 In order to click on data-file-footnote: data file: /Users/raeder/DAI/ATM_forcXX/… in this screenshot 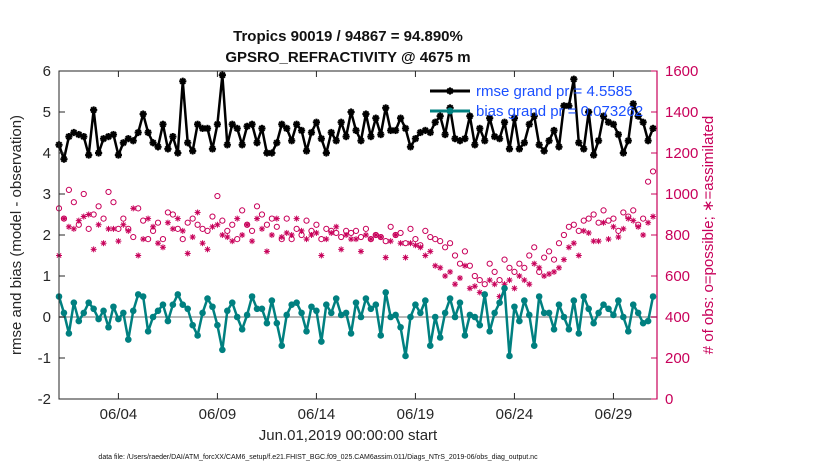, I will do `click(318, 457)`.